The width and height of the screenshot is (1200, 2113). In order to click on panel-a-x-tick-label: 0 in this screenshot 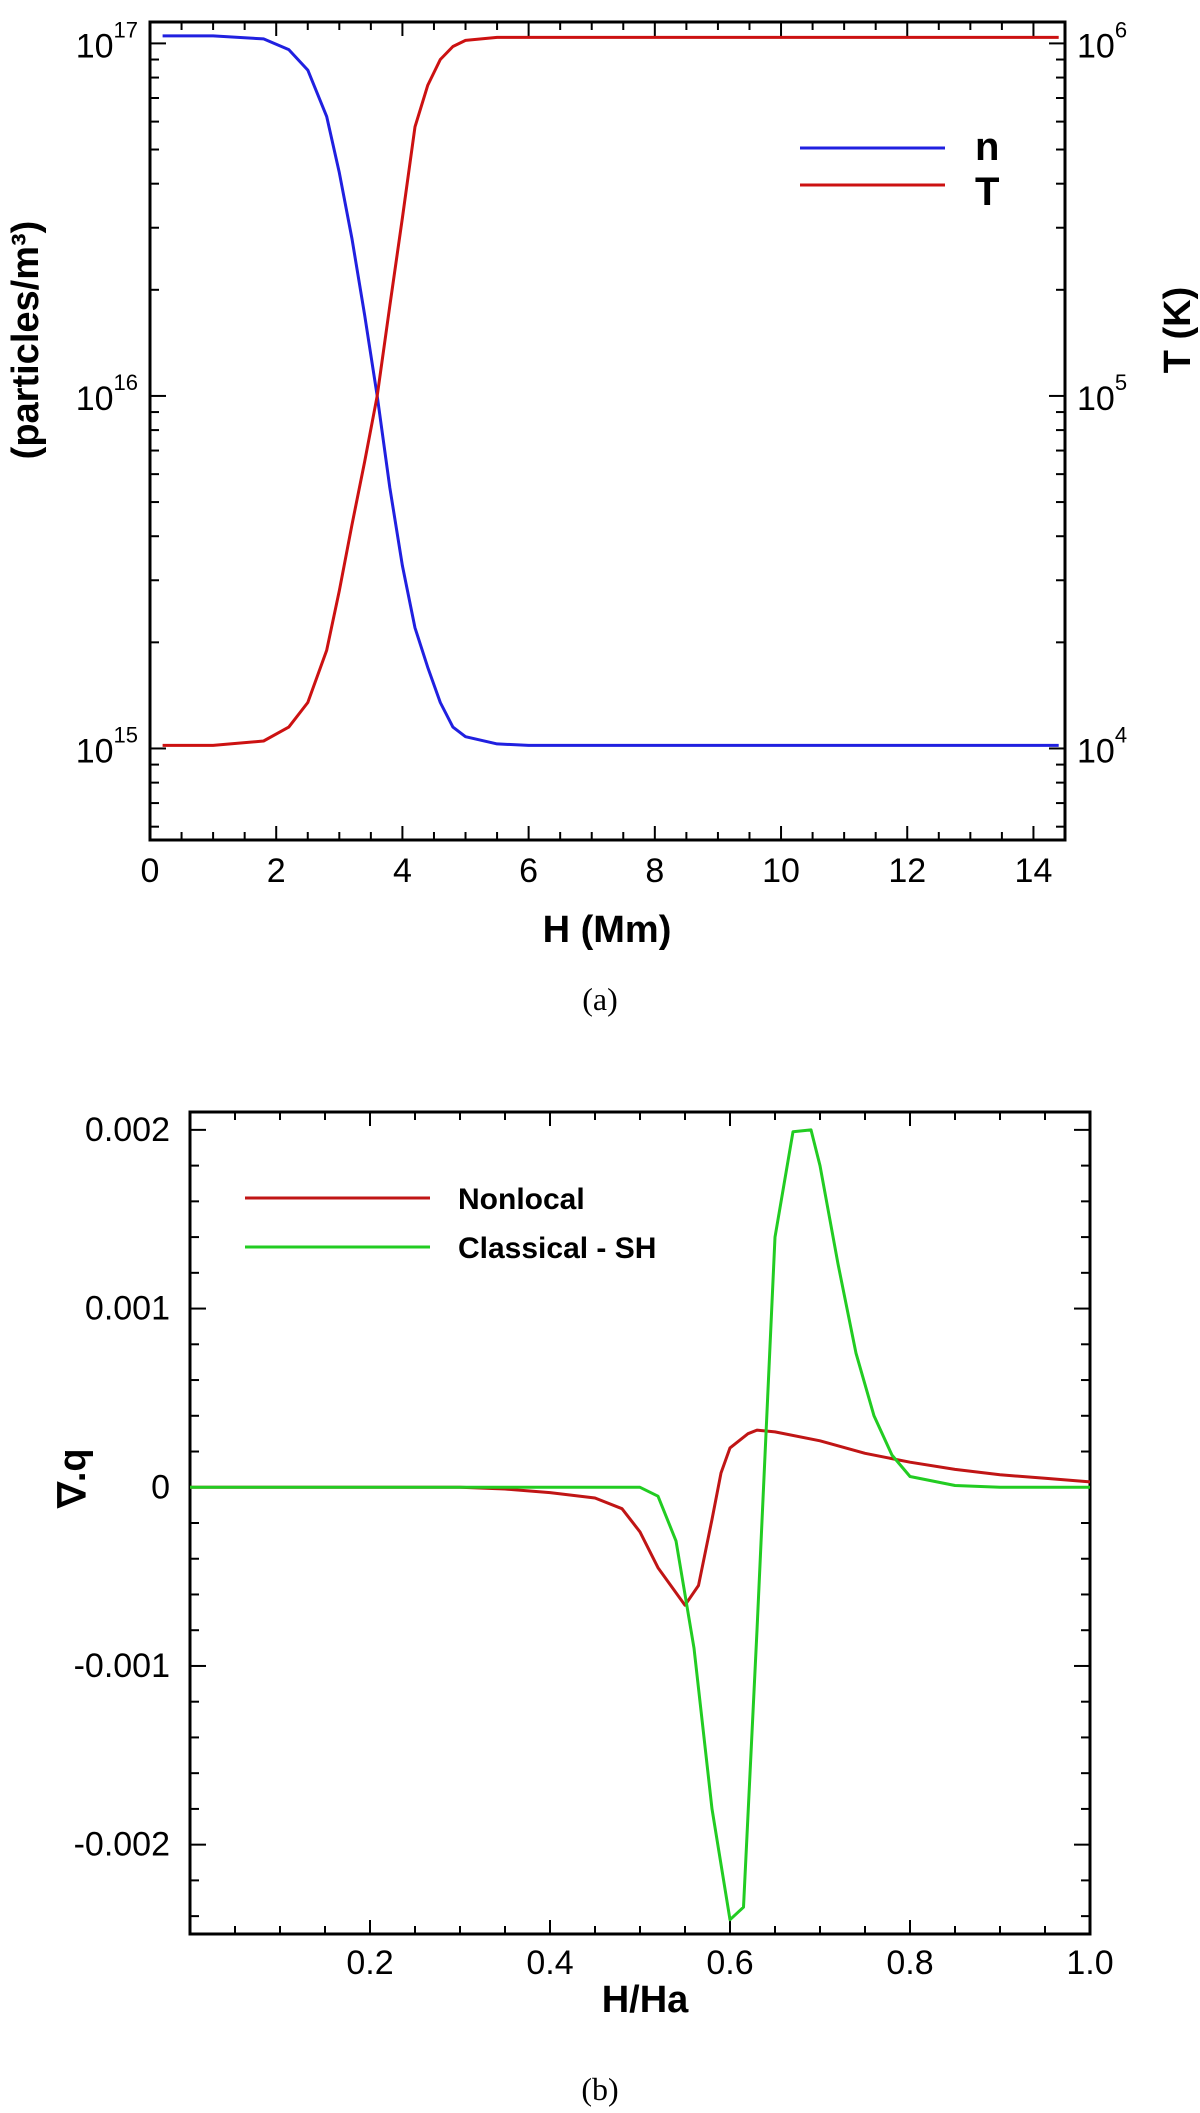, I will do `click(150, 871)`.